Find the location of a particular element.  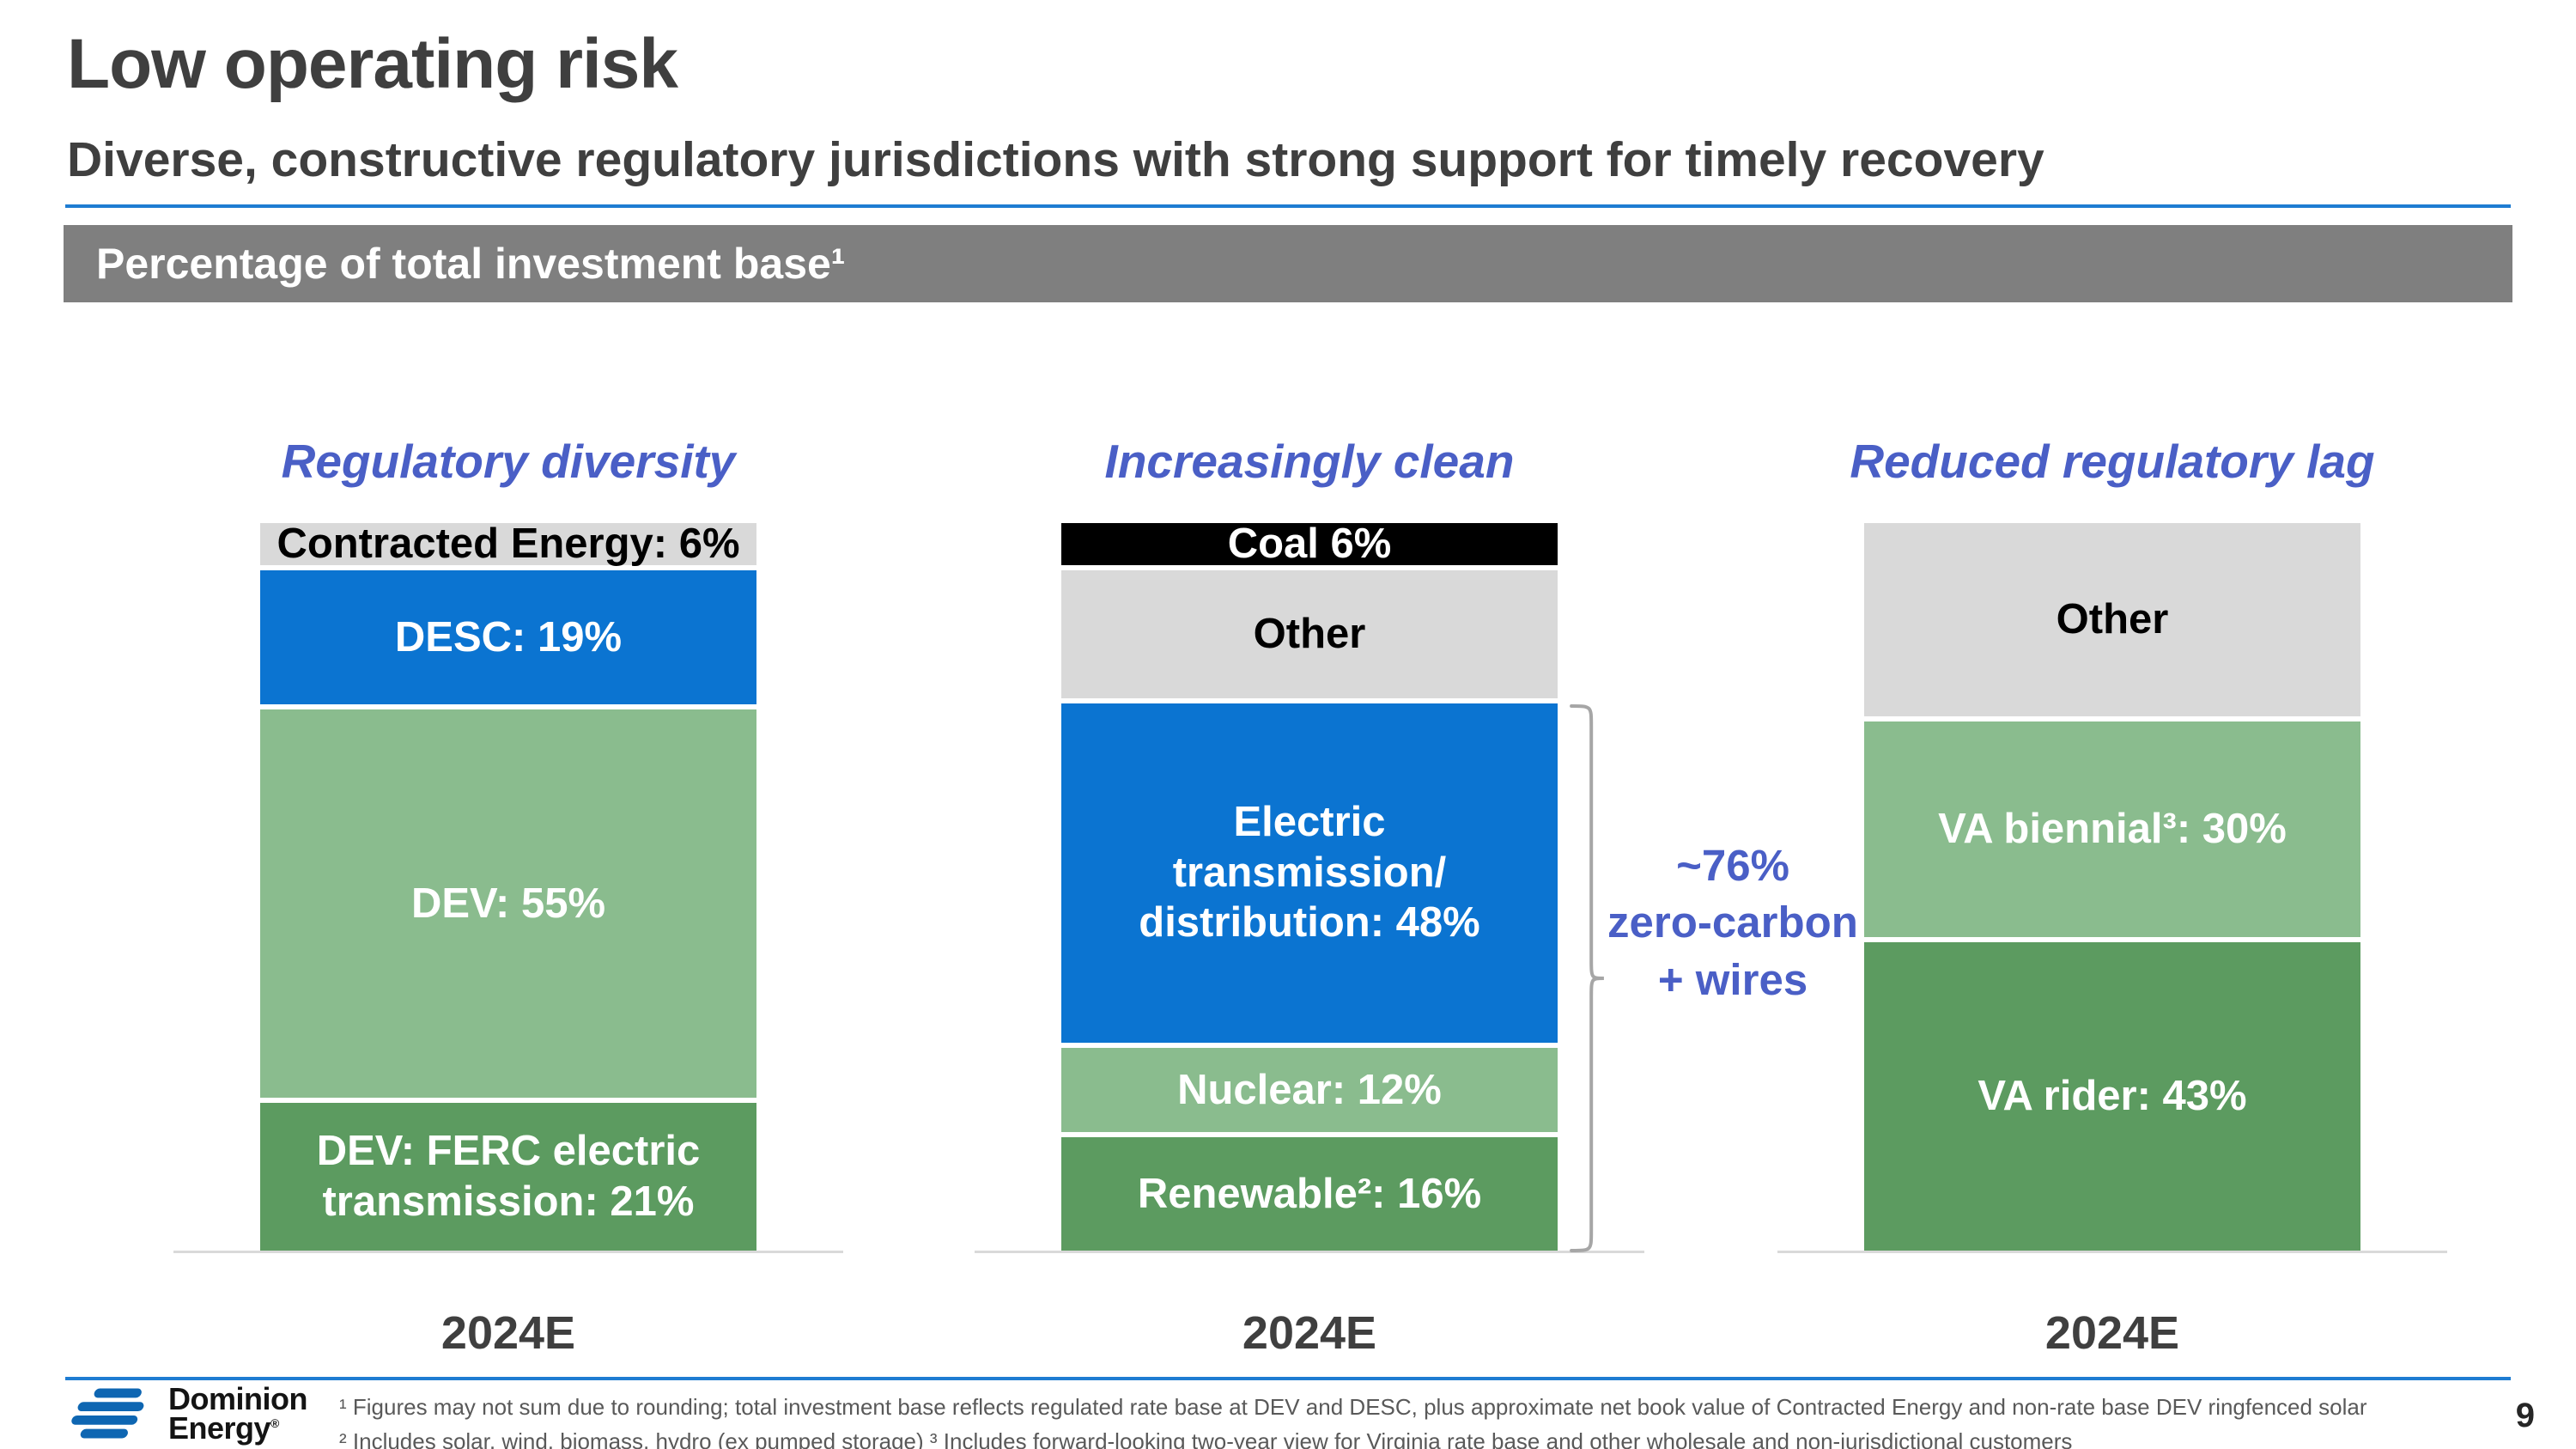

section-banner-label: Percentage of total investment base¹ is located at coordinates (471, 264).